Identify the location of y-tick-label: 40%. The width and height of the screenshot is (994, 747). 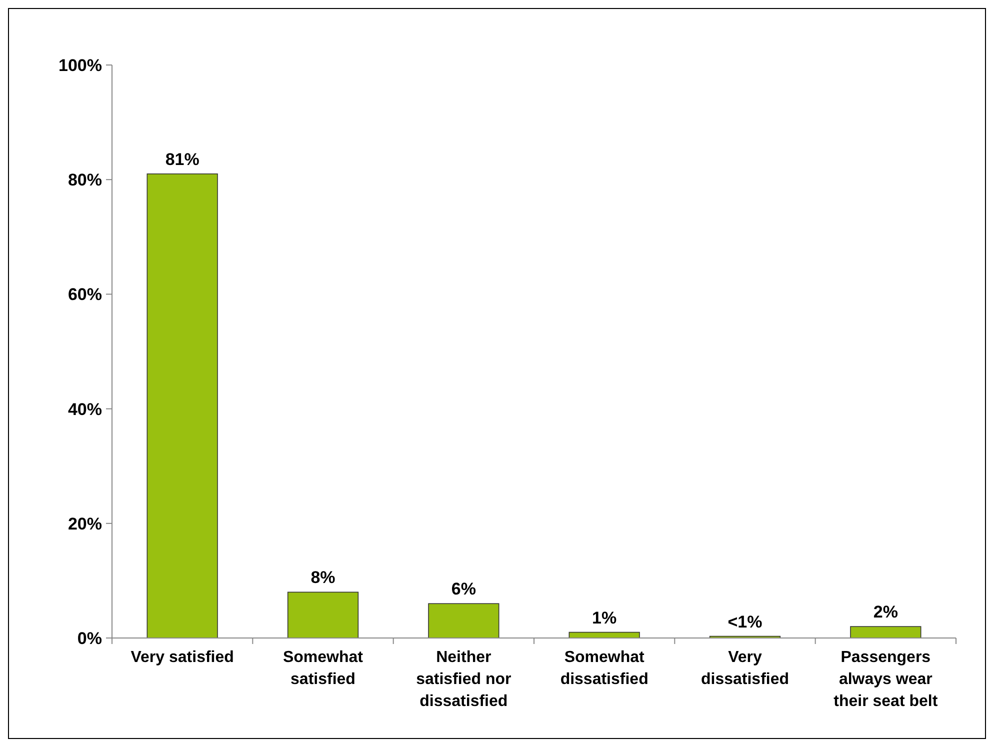
(85, 409).